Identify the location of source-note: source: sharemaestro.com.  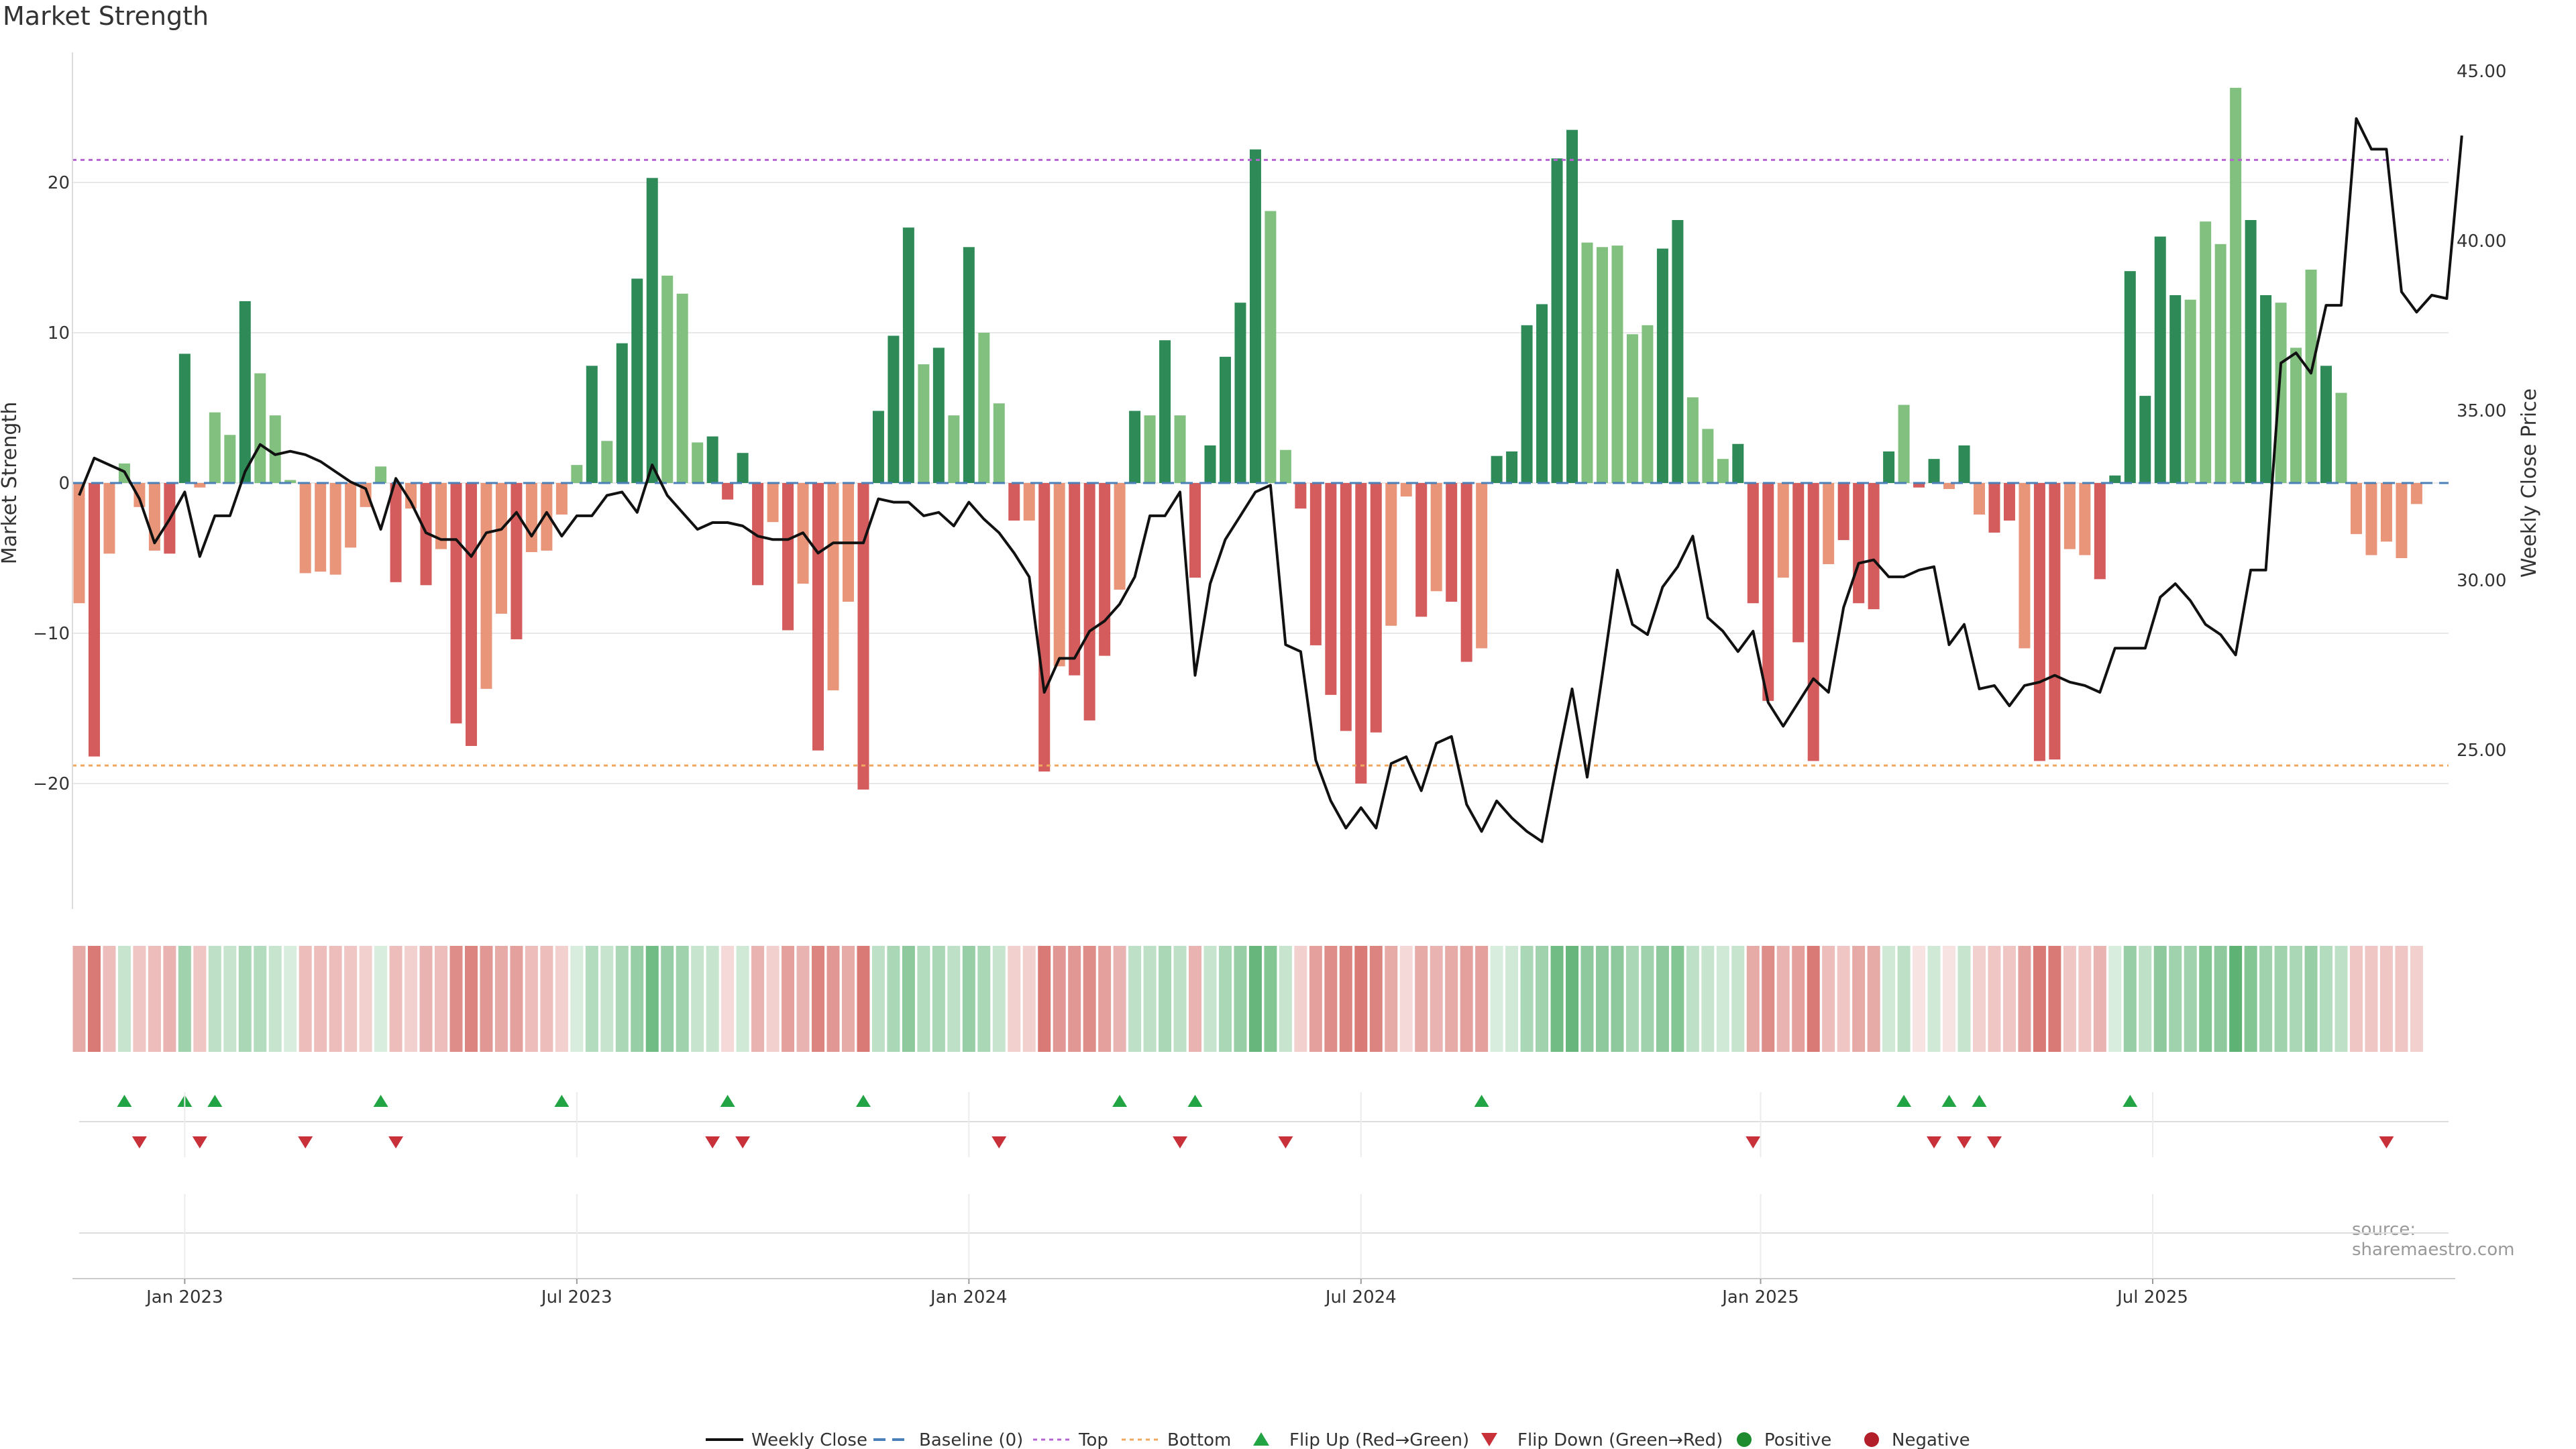
(2433, 1240).